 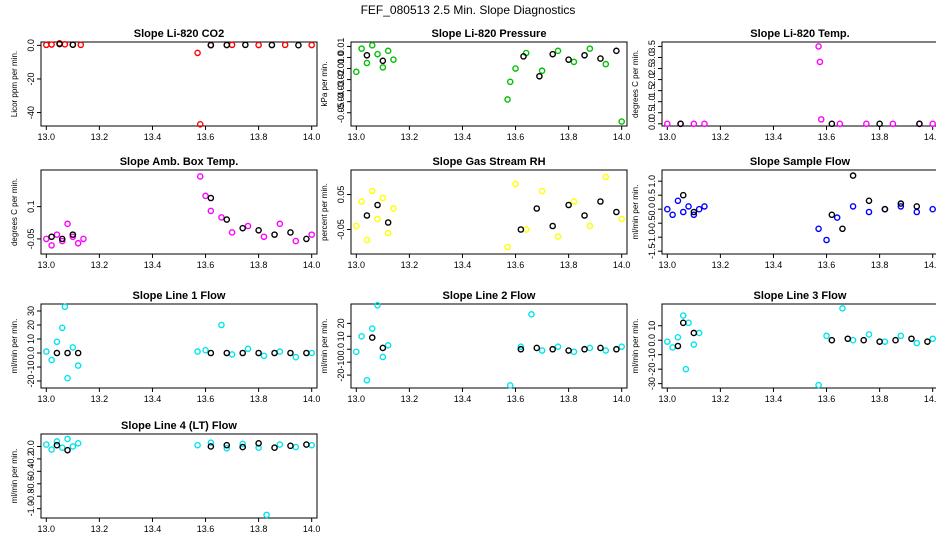 What do you see at coordinates (31, 78) in the screenshot?
I see `y-tick-label: -20` at bounding box center [31, 78].